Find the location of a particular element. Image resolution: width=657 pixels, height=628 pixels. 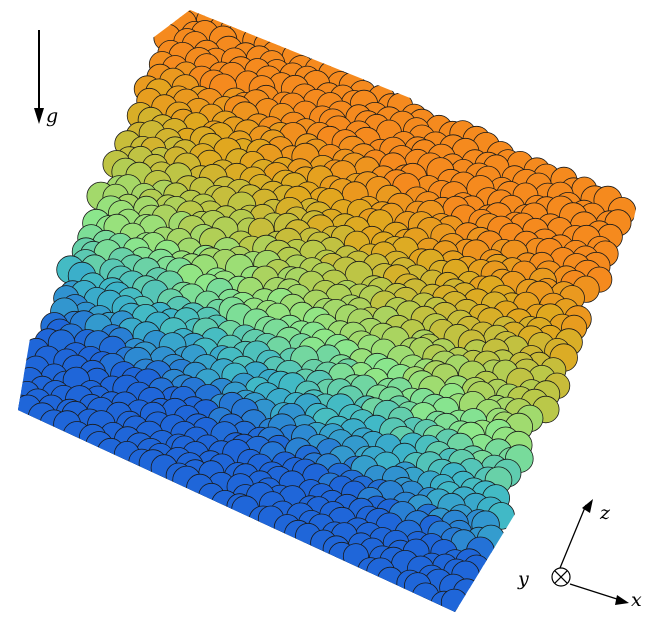

z-axis-label: z is located at coordinates (605, 513).